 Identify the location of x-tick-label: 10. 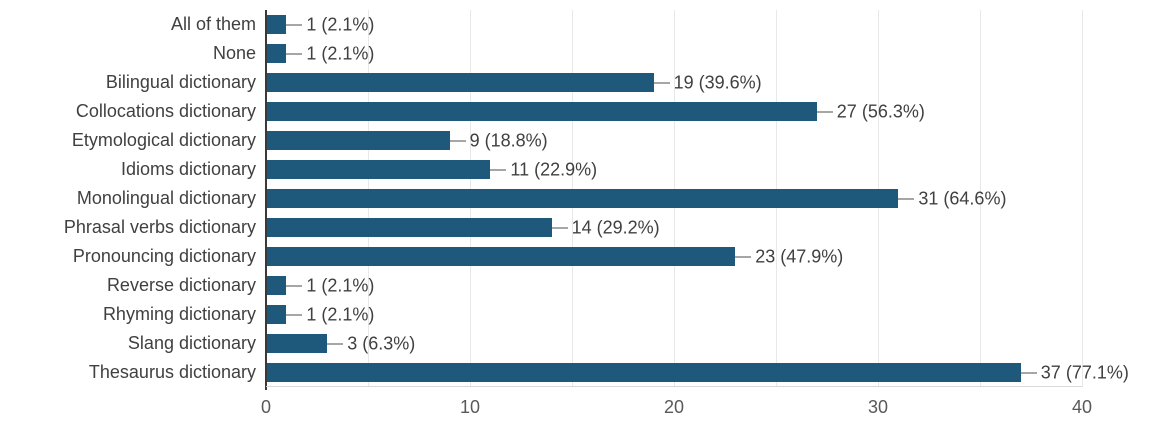
(470, 407).